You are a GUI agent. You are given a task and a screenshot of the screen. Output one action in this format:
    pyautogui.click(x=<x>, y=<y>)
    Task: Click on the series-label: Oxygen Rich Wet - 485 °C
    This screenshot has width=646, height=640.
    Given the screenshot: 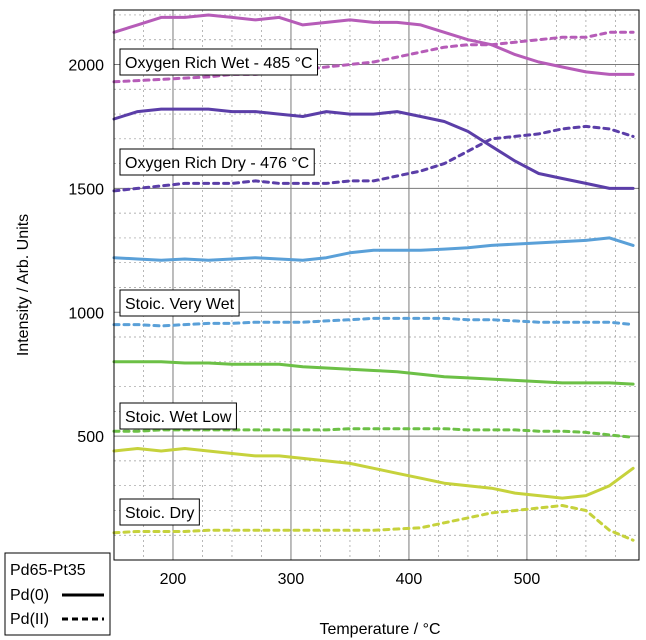 What is the action you would take?
    pyautogui.click(x=219, y=62)
    